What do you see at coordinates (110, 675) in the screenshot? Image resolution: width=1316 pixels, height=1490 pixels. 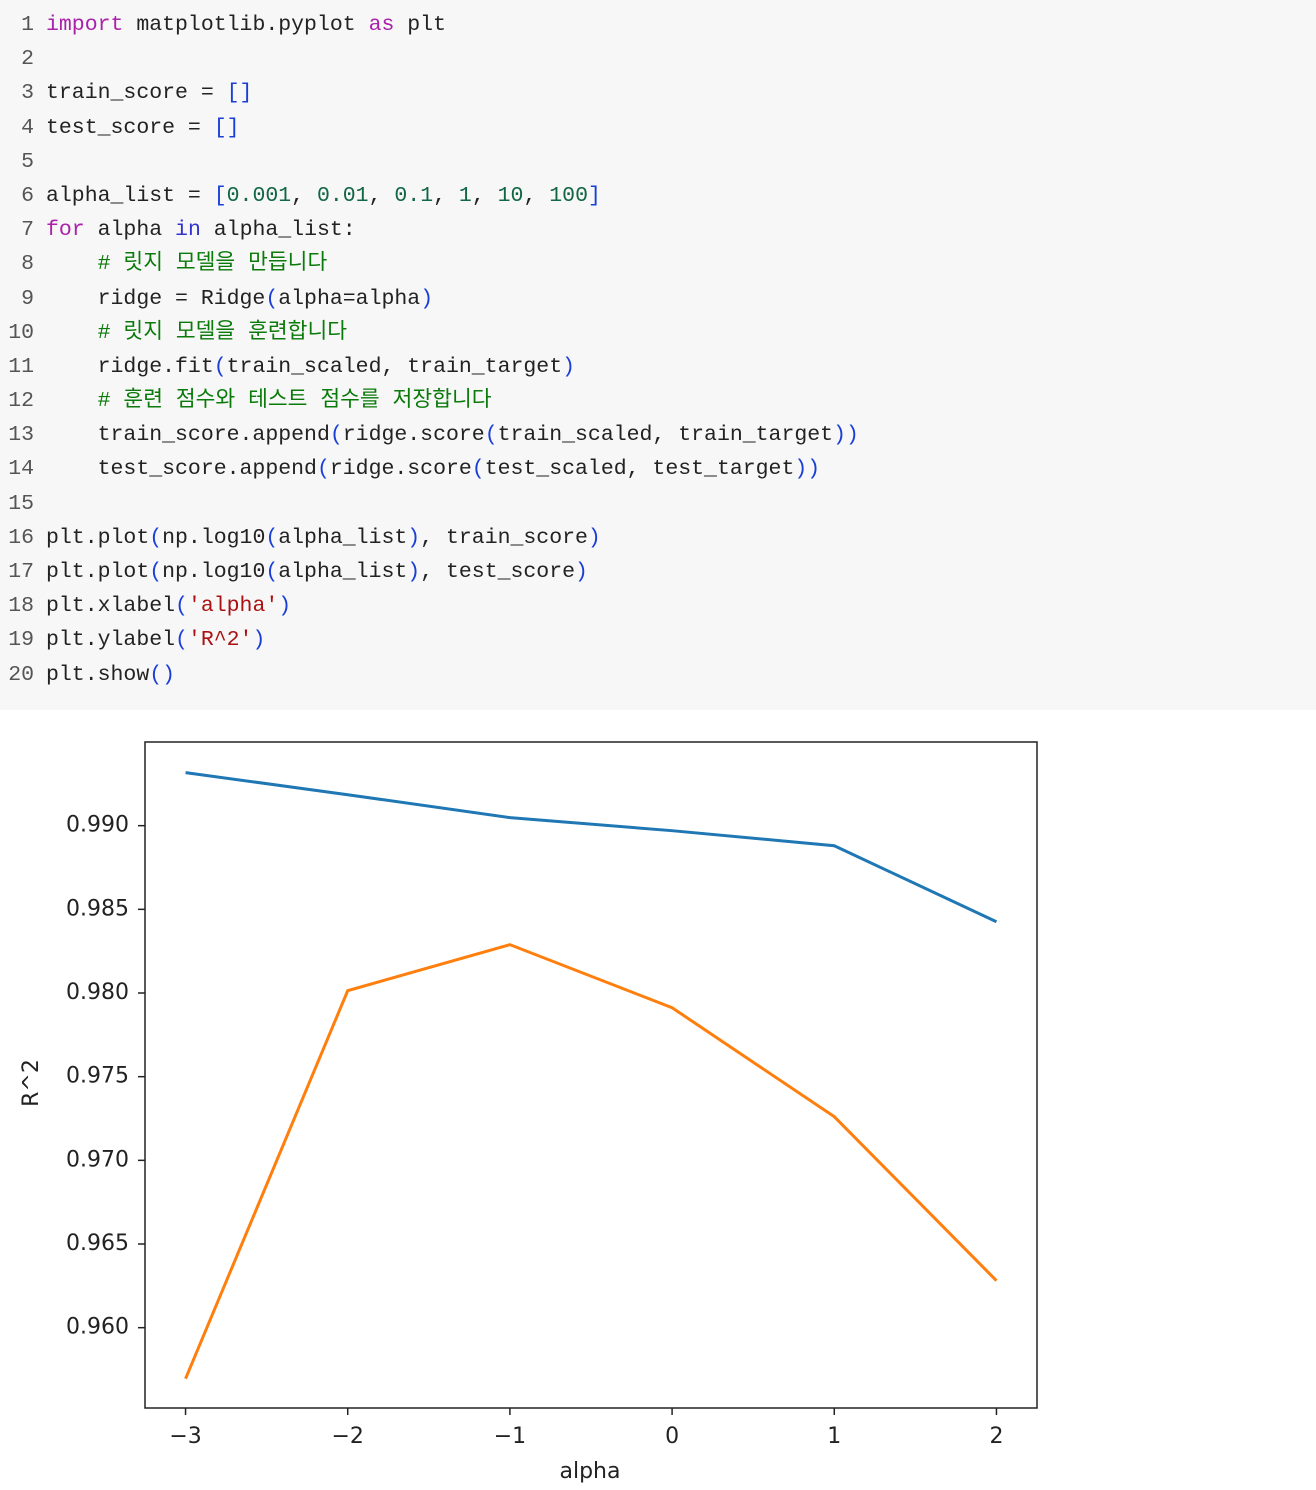 I see `code-text: plt.show()` at bounding box center [110, 675].